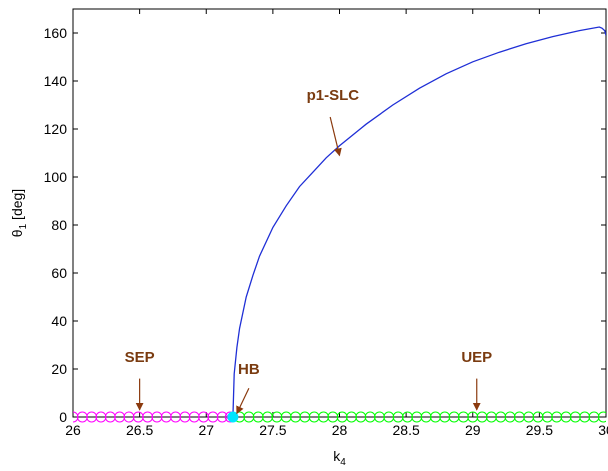 This screenshot has height=471, width=608. What do you see at coordinates (406, 430) in the screenshot?
I see `x-tick-label: 28.5` at bounding box center [406, 430].